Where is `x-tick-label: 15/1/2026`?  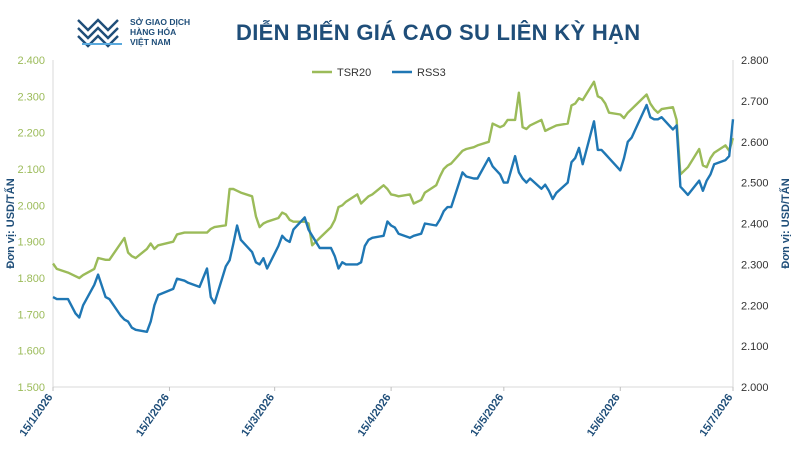
x-tick-label: 15/1/2026 is located at coordinates (37, 415).